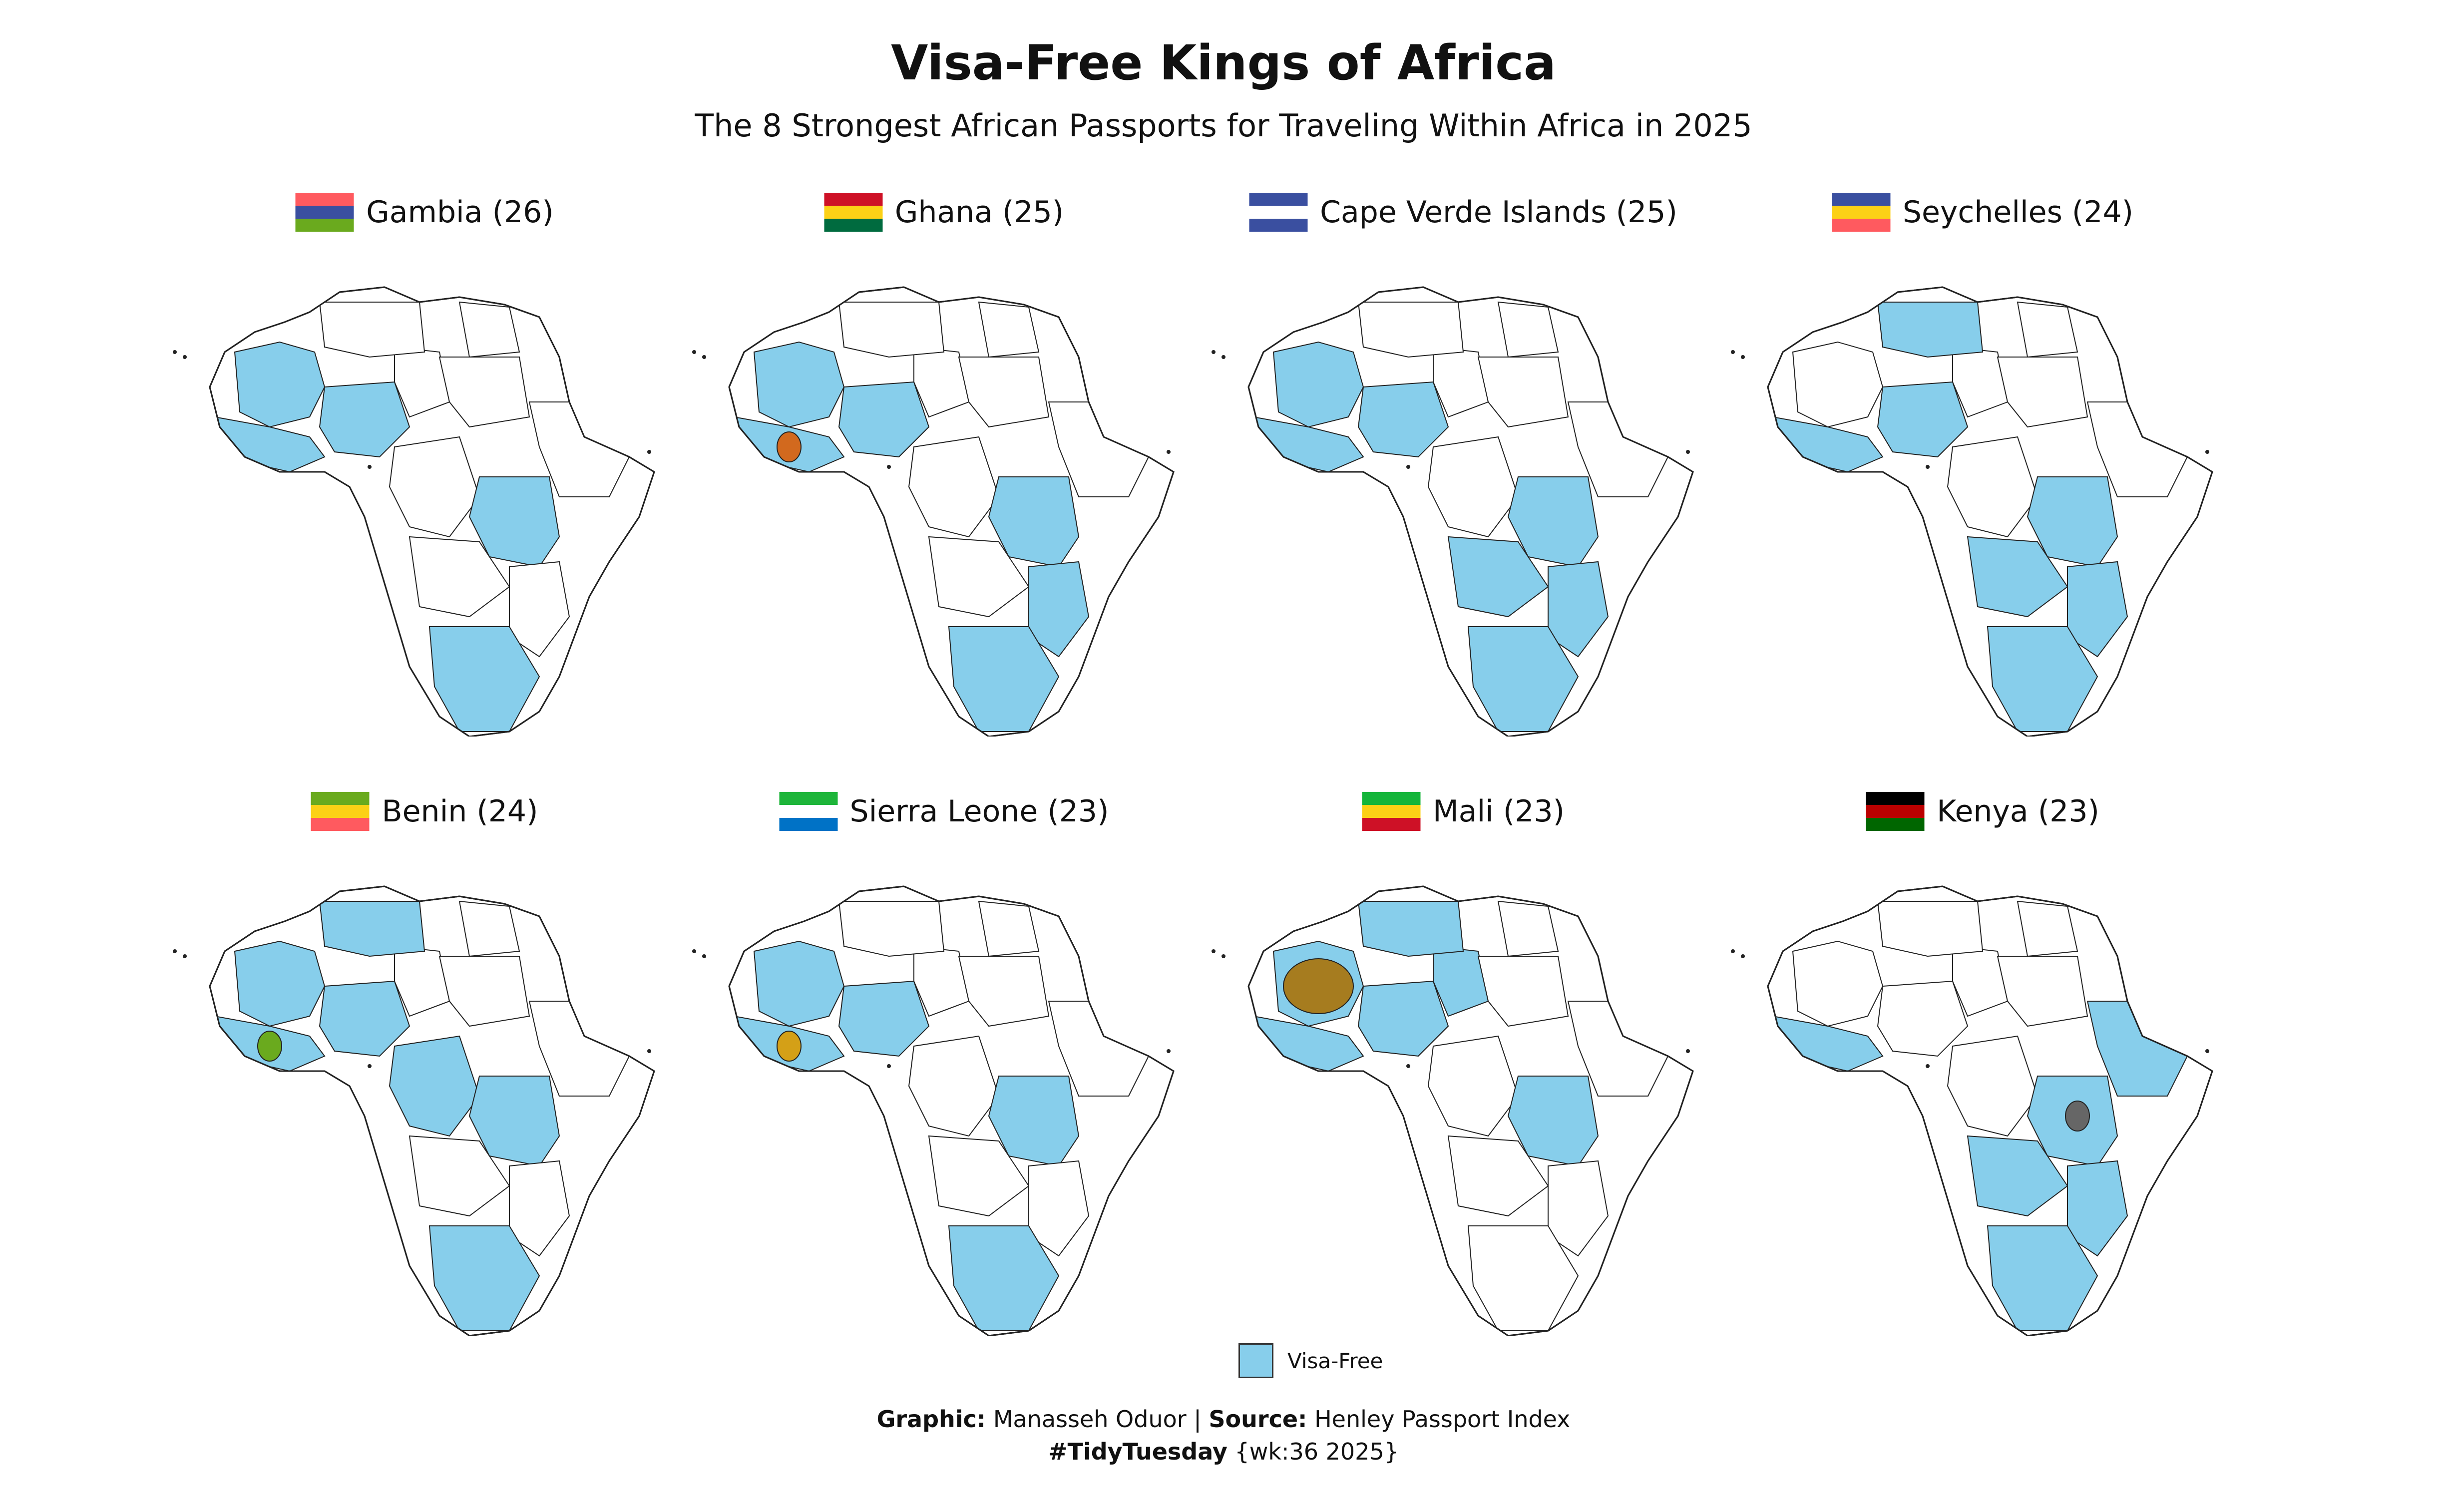 This screenshot has height=1512, width=2447. What do you see at coordinates (979, 212) in the screenshot?
I see `panel-title: Ghana (25)` at bounding box center [979, 212].